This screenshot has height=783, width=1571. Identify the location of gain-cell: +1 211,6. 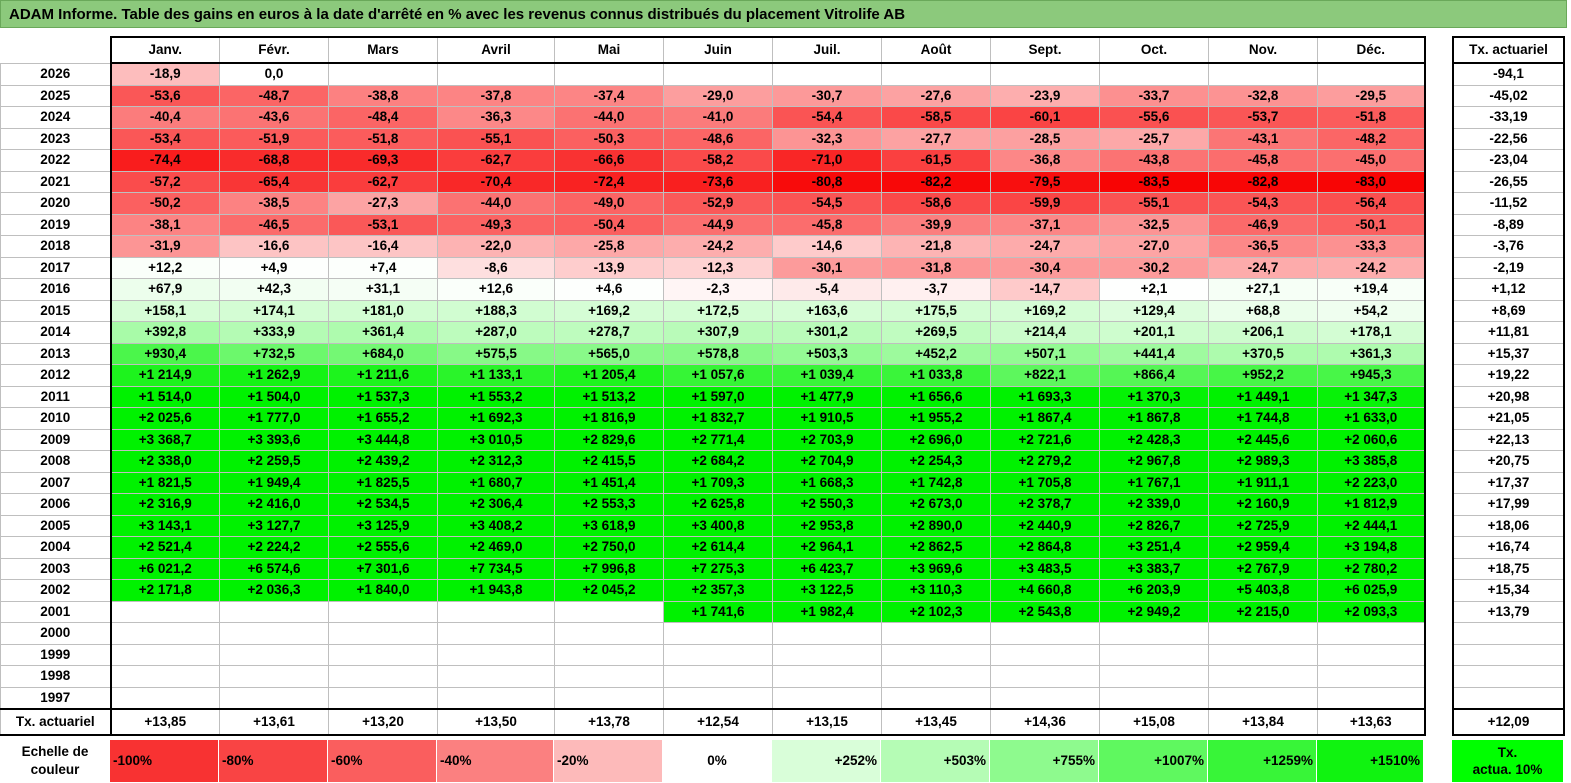
(383, 375).